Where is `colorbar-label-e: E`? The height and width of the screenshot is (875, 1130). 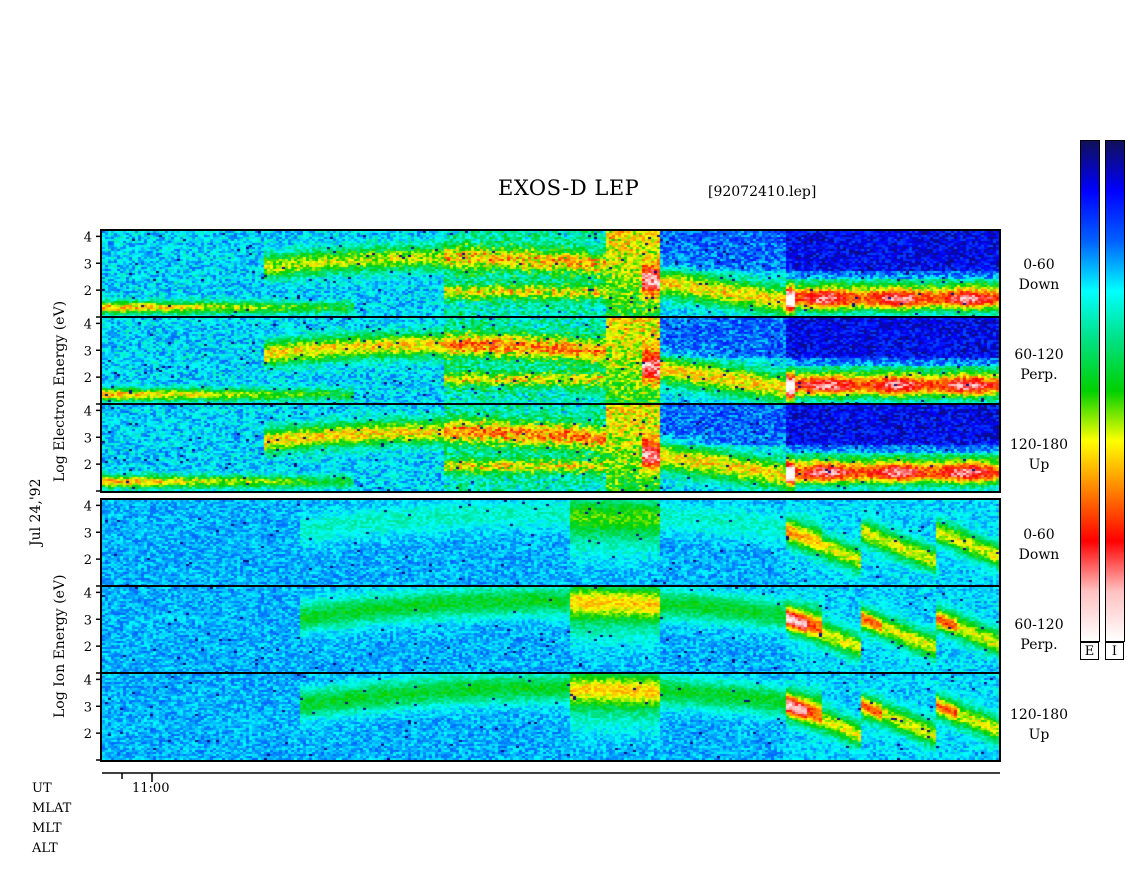
colorbar-label-e: E is located at coordinates (1089, 651).